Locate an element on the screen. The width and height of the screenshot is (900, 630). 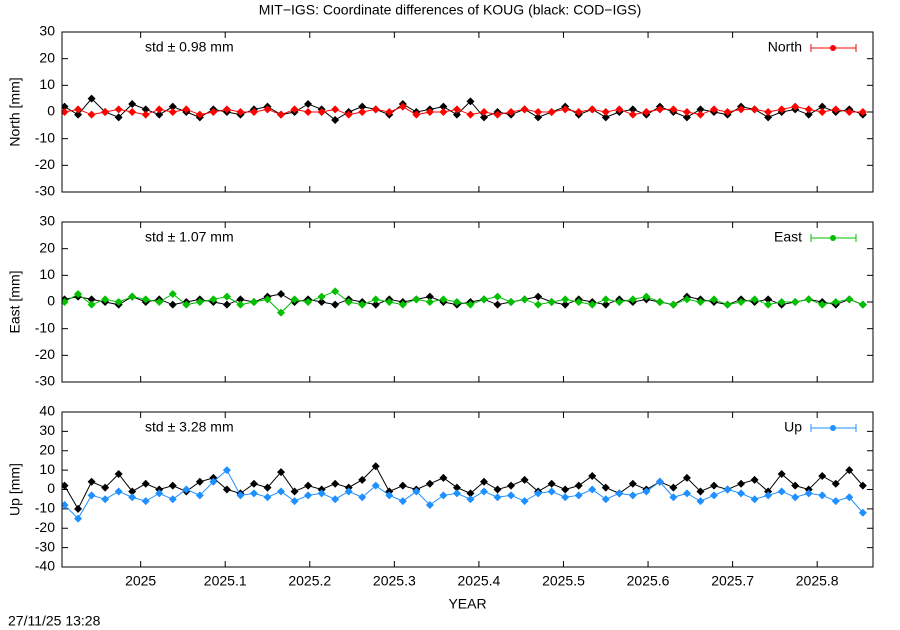
x-tick-label: 2025.8 is located at coordinates (817, 581).